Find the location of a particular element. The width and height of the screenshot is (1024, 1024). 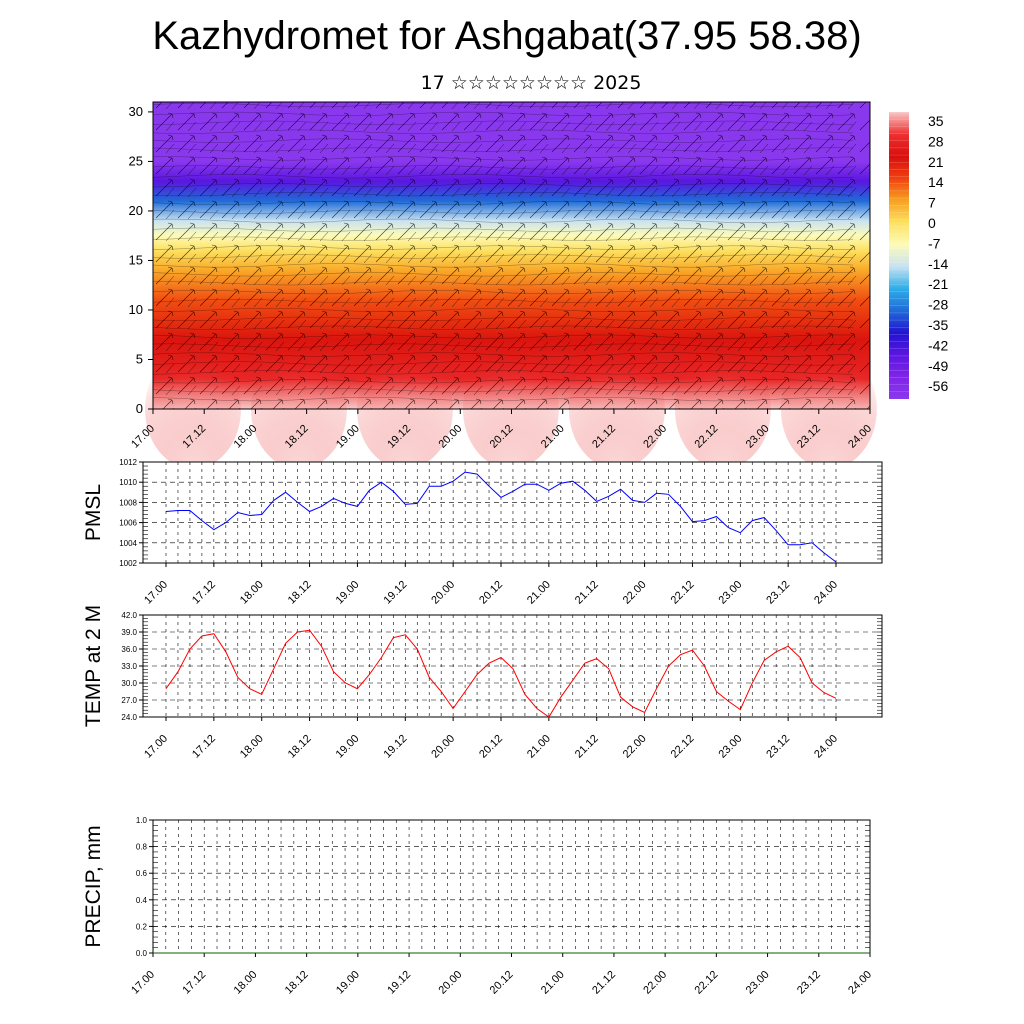

y-tick-label: 27.0 is located at coordinates (129, 700).